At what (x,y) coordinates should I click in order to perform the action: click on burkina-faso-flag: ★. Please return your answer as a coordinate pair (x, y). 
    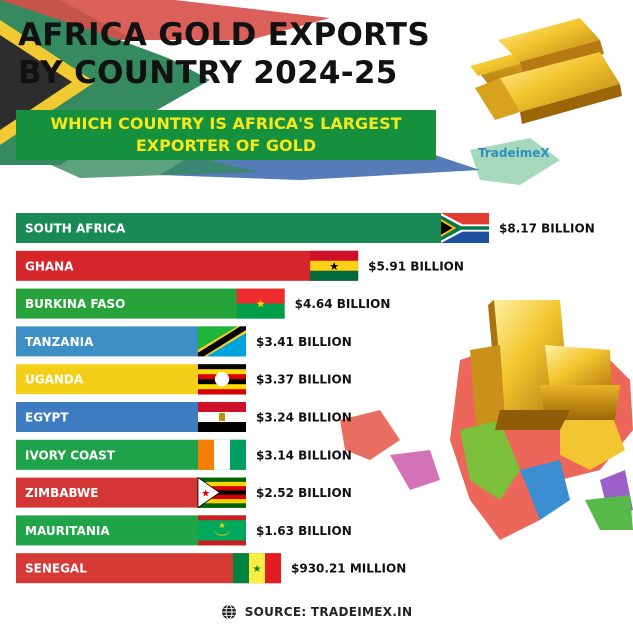
    Looking at the image, I should click on (260, 303).